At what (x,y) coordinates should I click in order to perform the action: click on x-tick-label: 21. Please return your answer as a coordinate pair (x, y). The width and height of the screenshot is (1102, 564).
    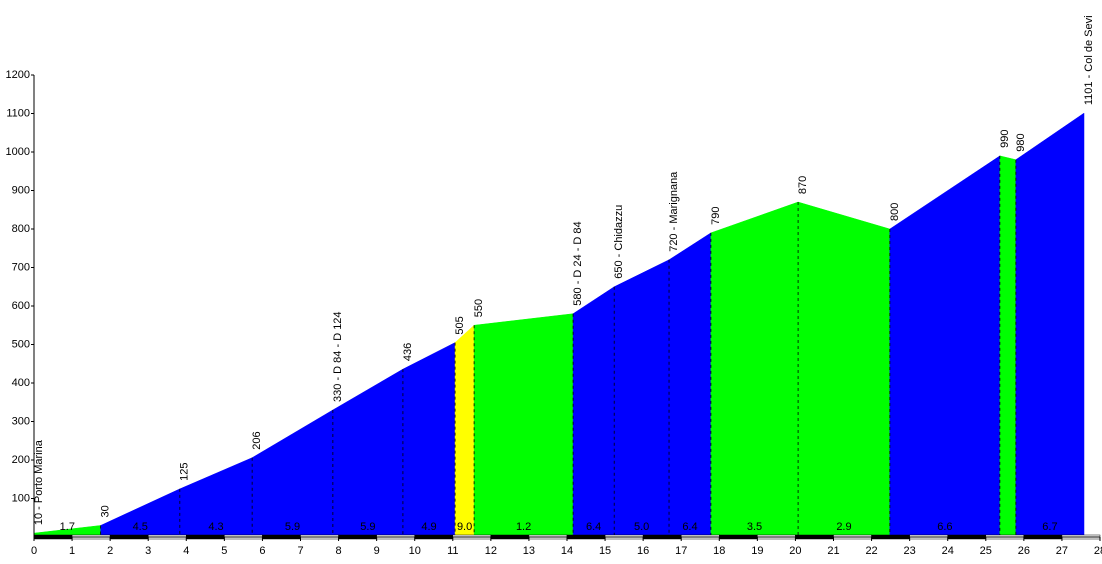
    Looking at the image, I should click on (833, 551).